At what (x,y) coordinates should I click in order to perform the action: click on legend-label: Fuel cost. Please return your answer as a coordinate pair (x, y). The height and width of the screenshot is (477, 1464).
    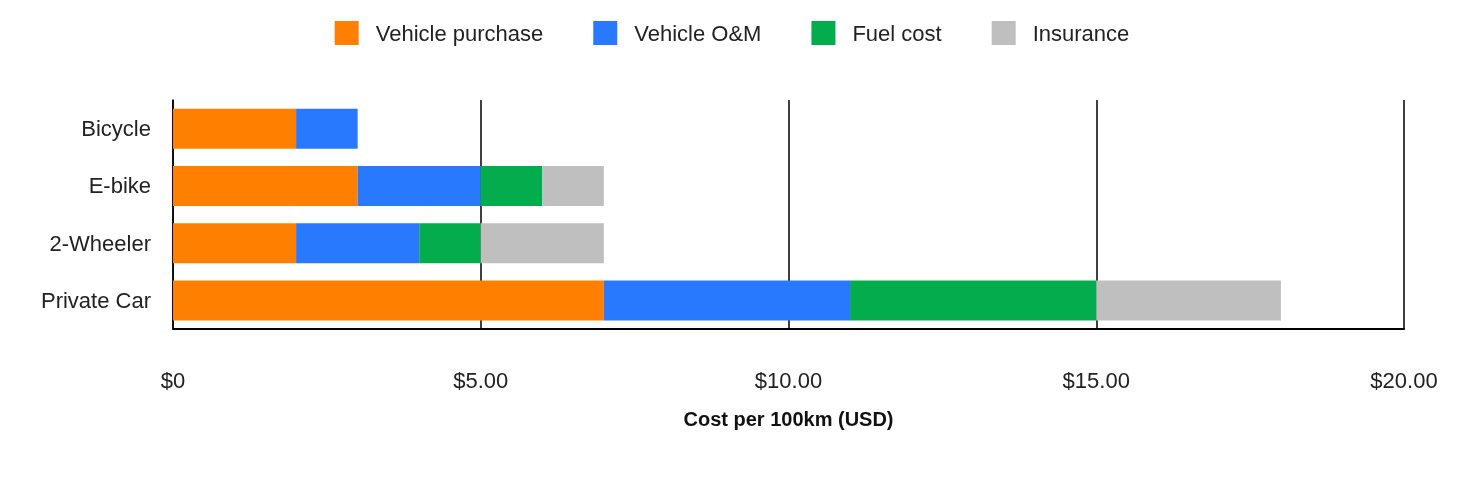
    Looking at the image, I should click on (897, 33).